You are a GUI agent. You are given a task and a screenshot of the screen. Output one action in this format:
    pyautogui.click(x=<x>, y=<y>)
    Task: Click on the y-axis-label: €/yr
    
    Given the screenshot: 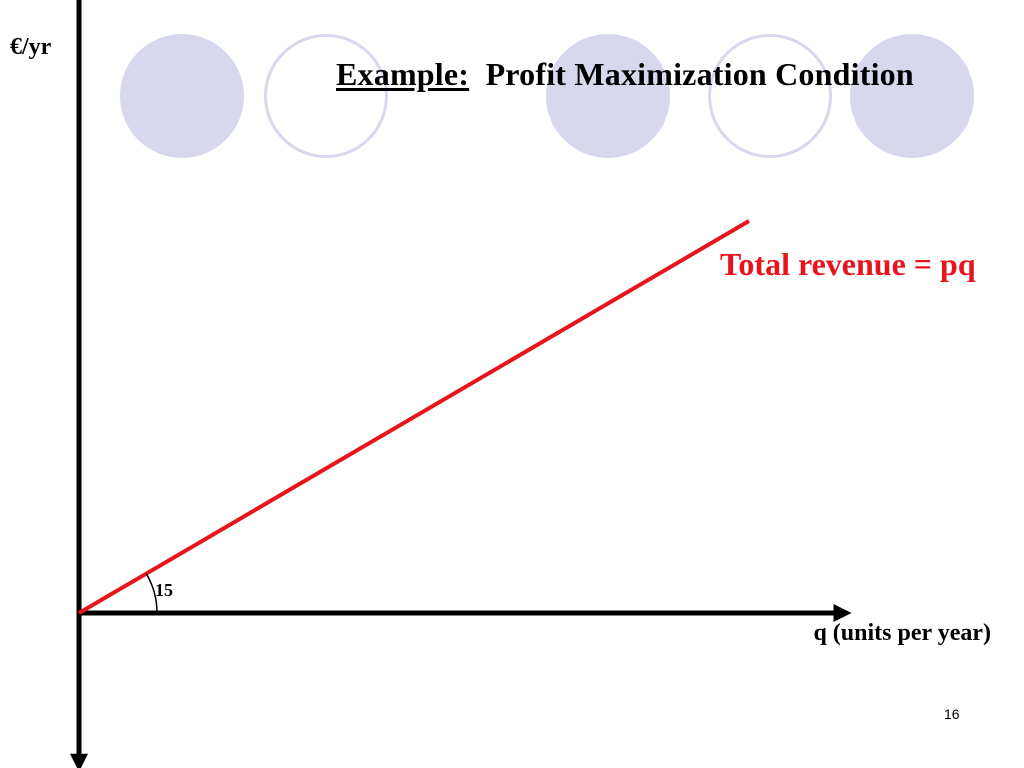 What is the action you would take?
    pyautogui.click(x=31, y=47)
    